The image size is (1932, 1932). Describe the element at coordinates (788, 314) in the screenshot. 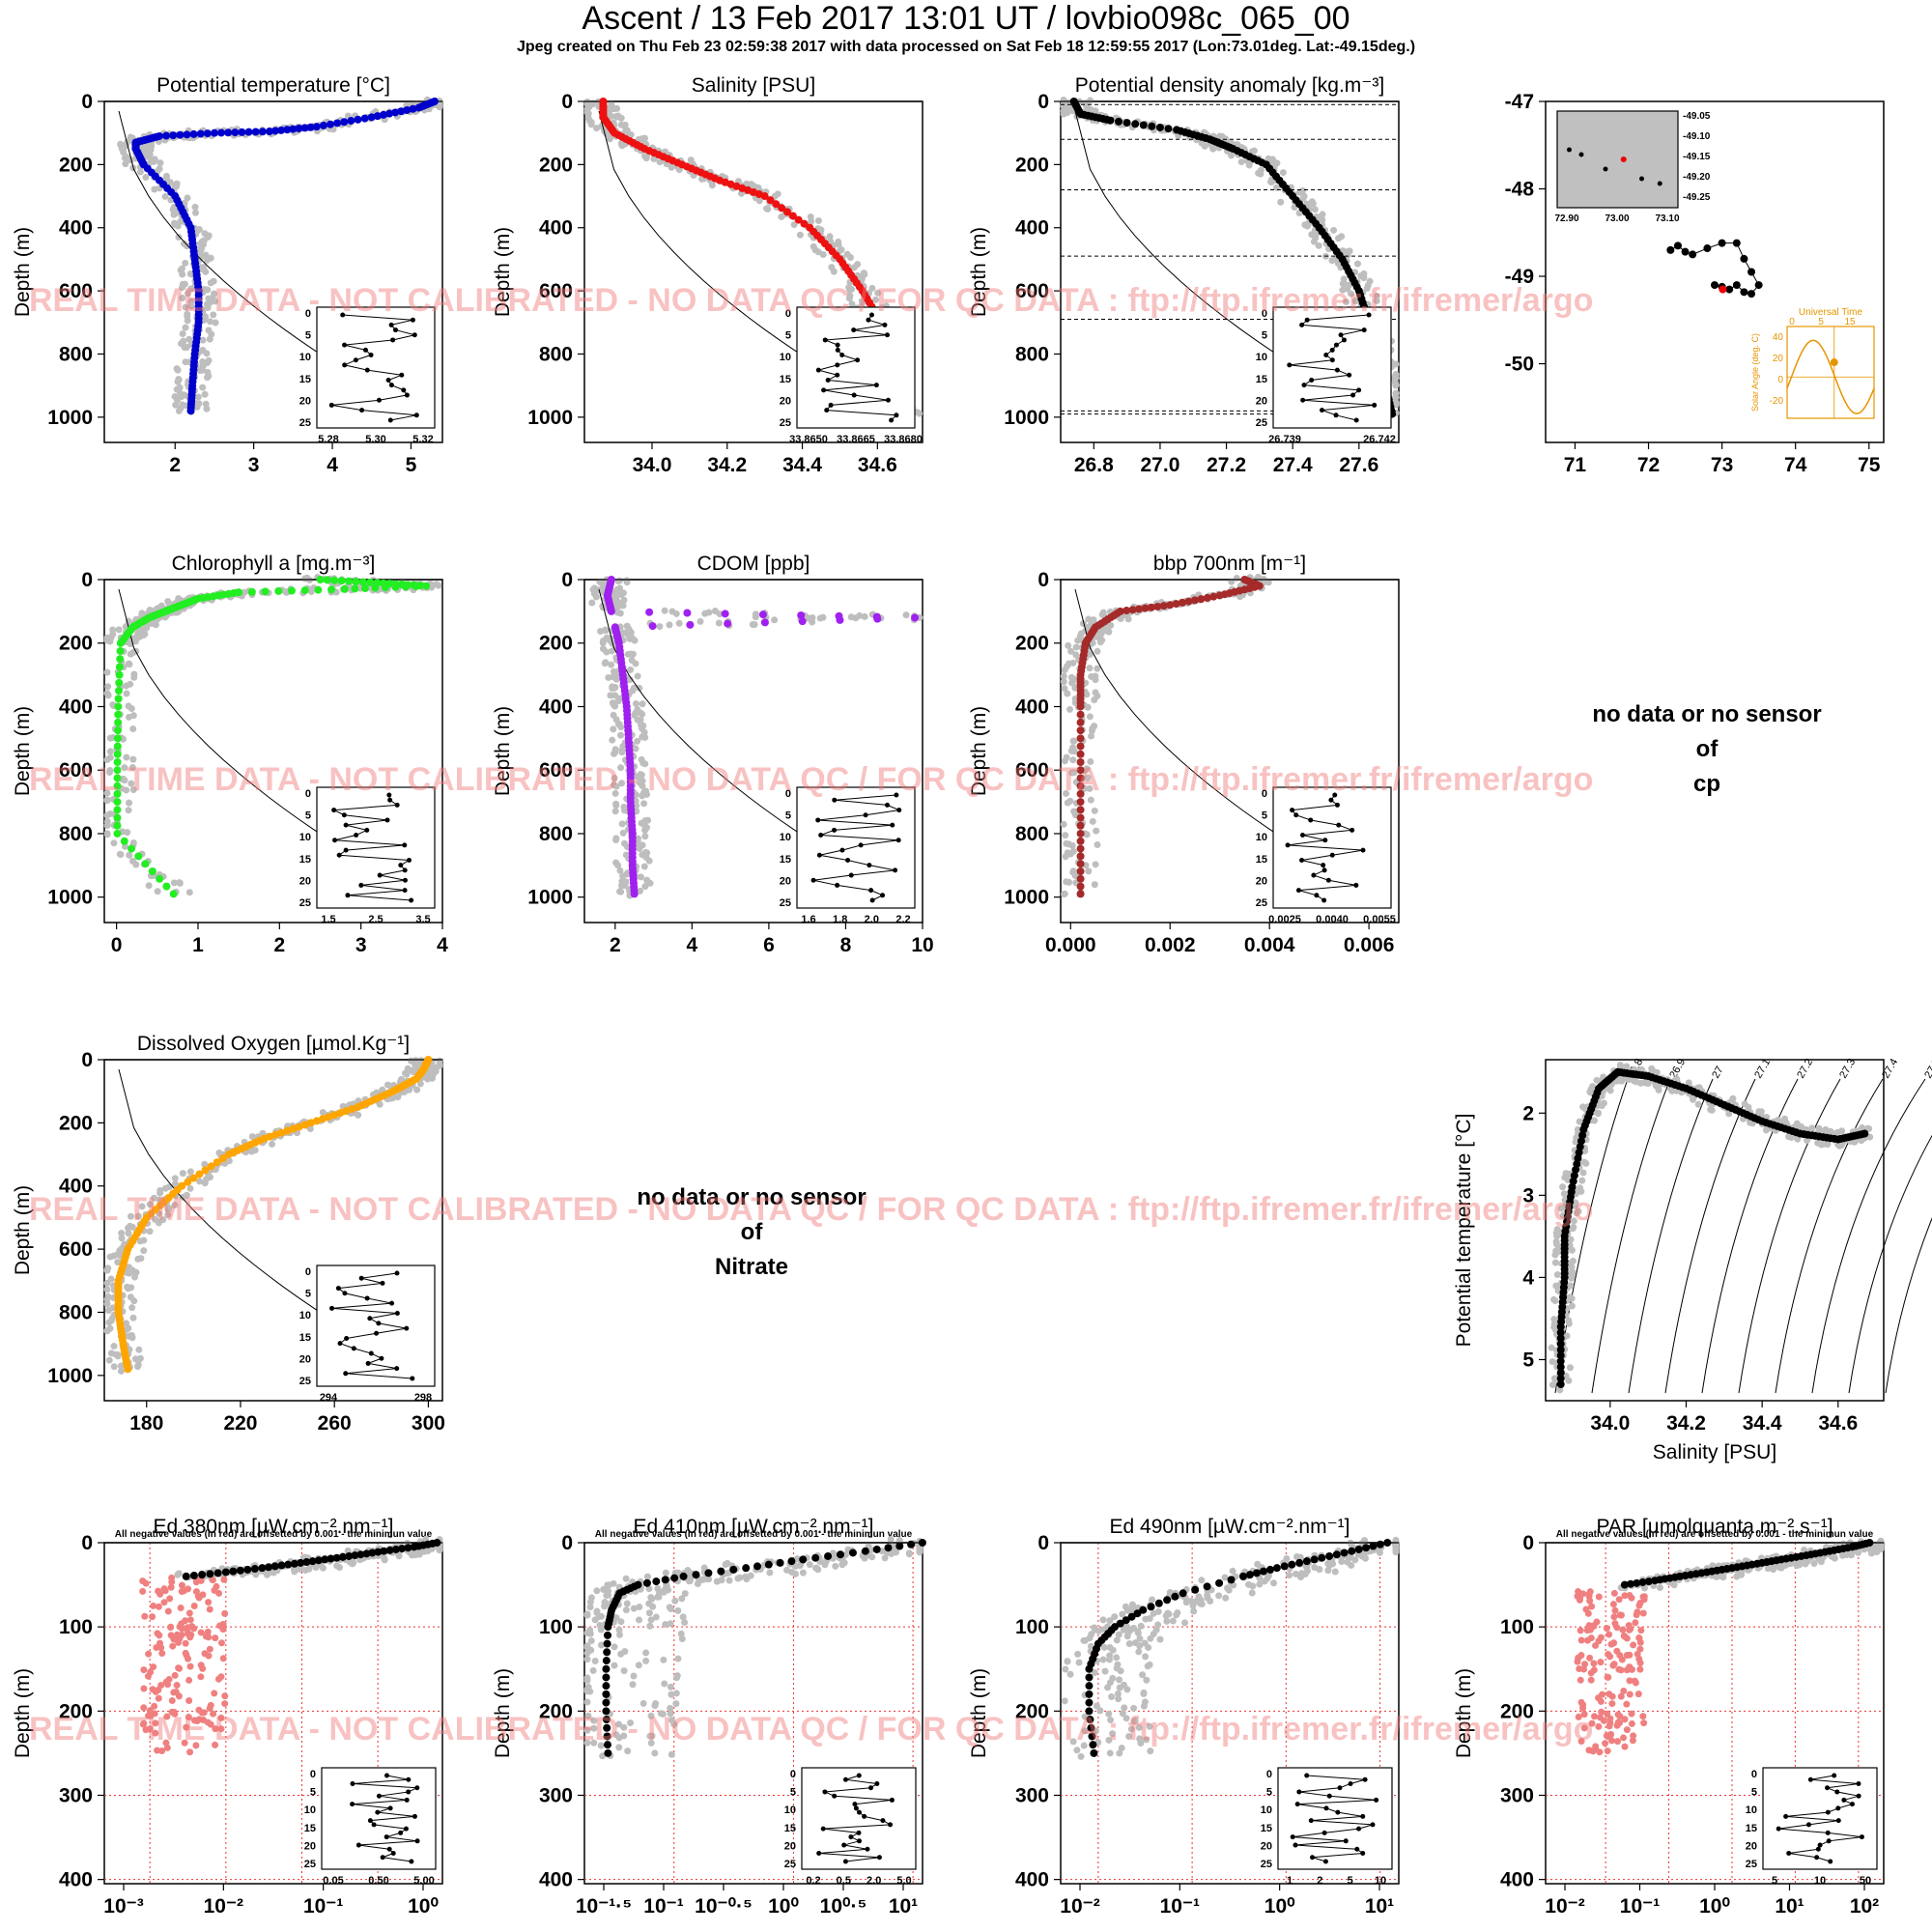

I see `sal-inset-ytick-label: 0` at that location.